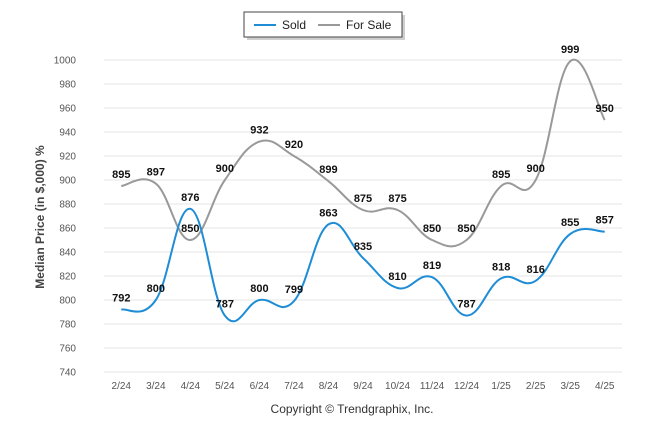 This screenshot has width=646, height=434. What do you see at coordinates (501, 386) in the screenshot?
I see `x-tick-label: 1/25` at bounding box center [501, 386].